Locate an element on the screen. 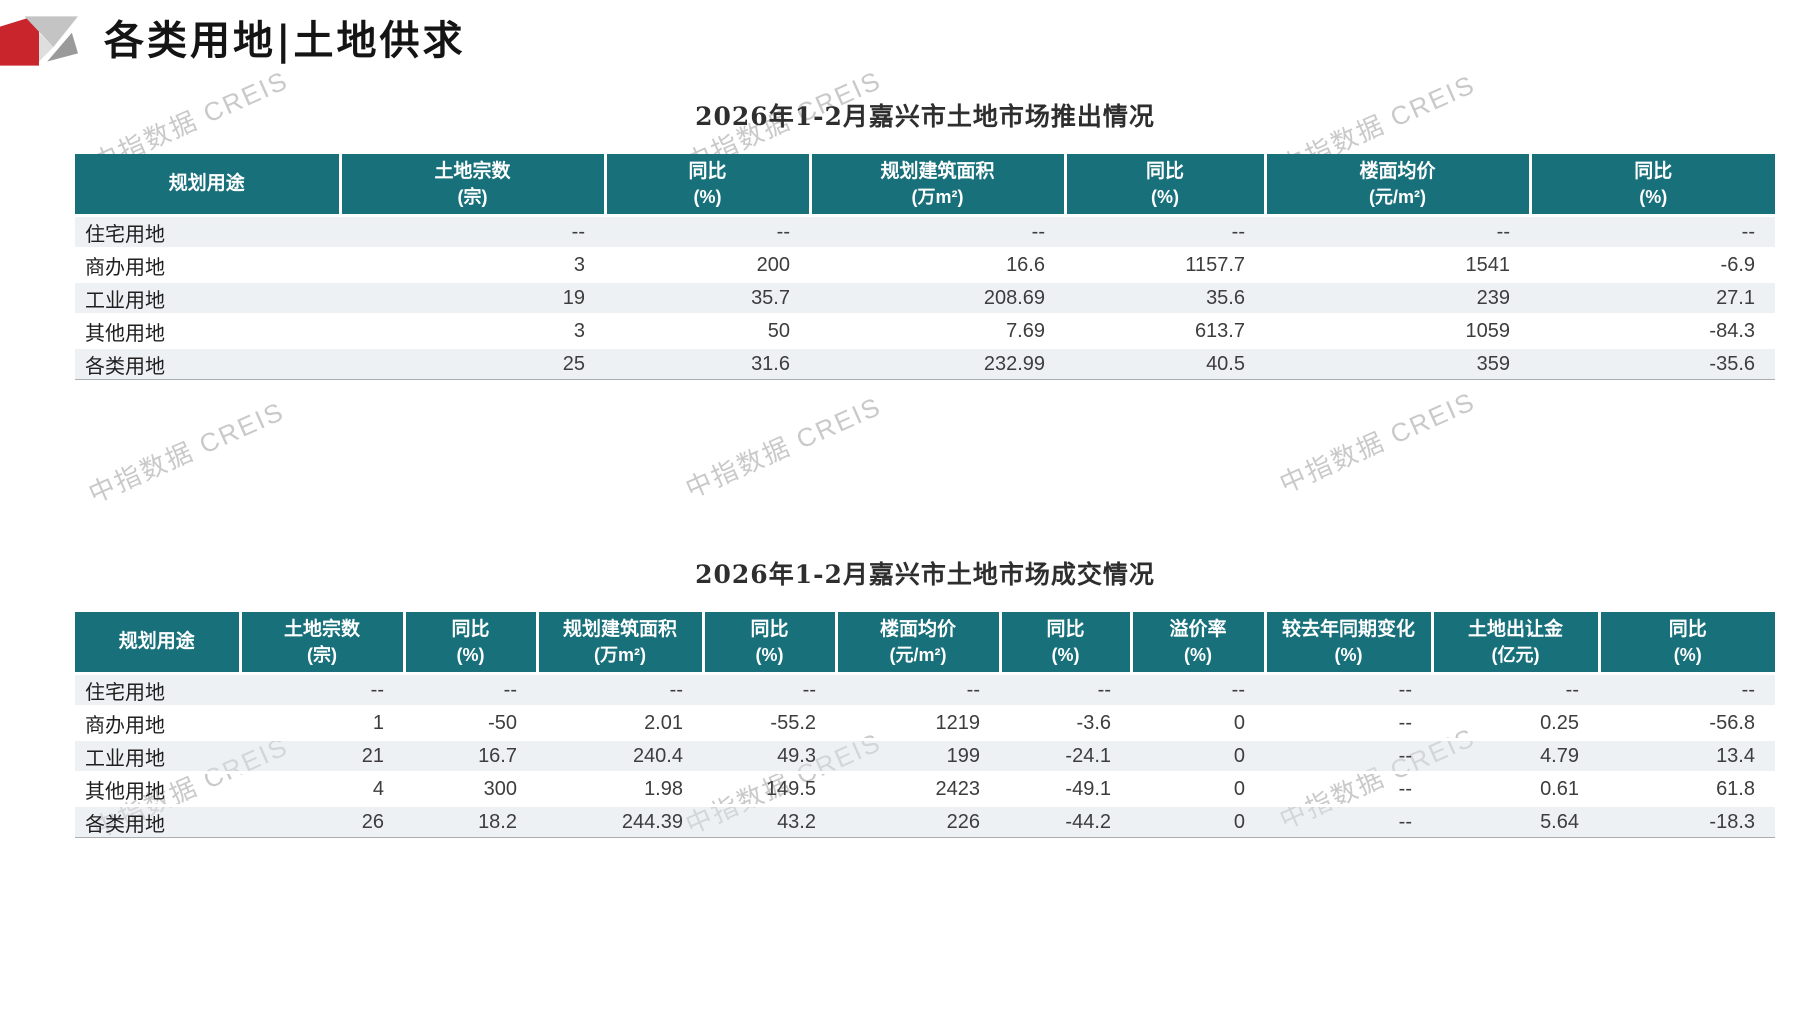 The image size is (1797, 1010). table-row: 其他用地 4 300 1.98 149.5 2423 -49.1 0 -- 0.61 61.8 is located at coordinates (925, 789).